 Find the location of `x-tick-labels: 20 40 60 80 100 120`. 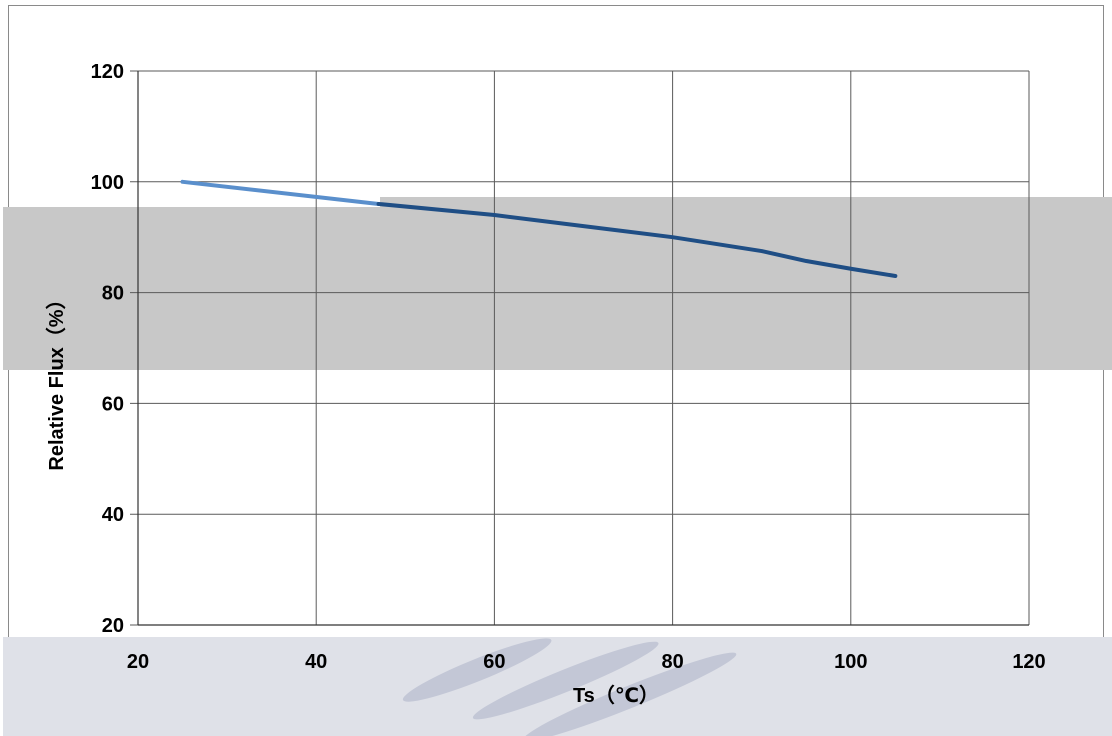

x-tick-labels: 20 40 60 80 100 120 is located at coordinates (586, 662).